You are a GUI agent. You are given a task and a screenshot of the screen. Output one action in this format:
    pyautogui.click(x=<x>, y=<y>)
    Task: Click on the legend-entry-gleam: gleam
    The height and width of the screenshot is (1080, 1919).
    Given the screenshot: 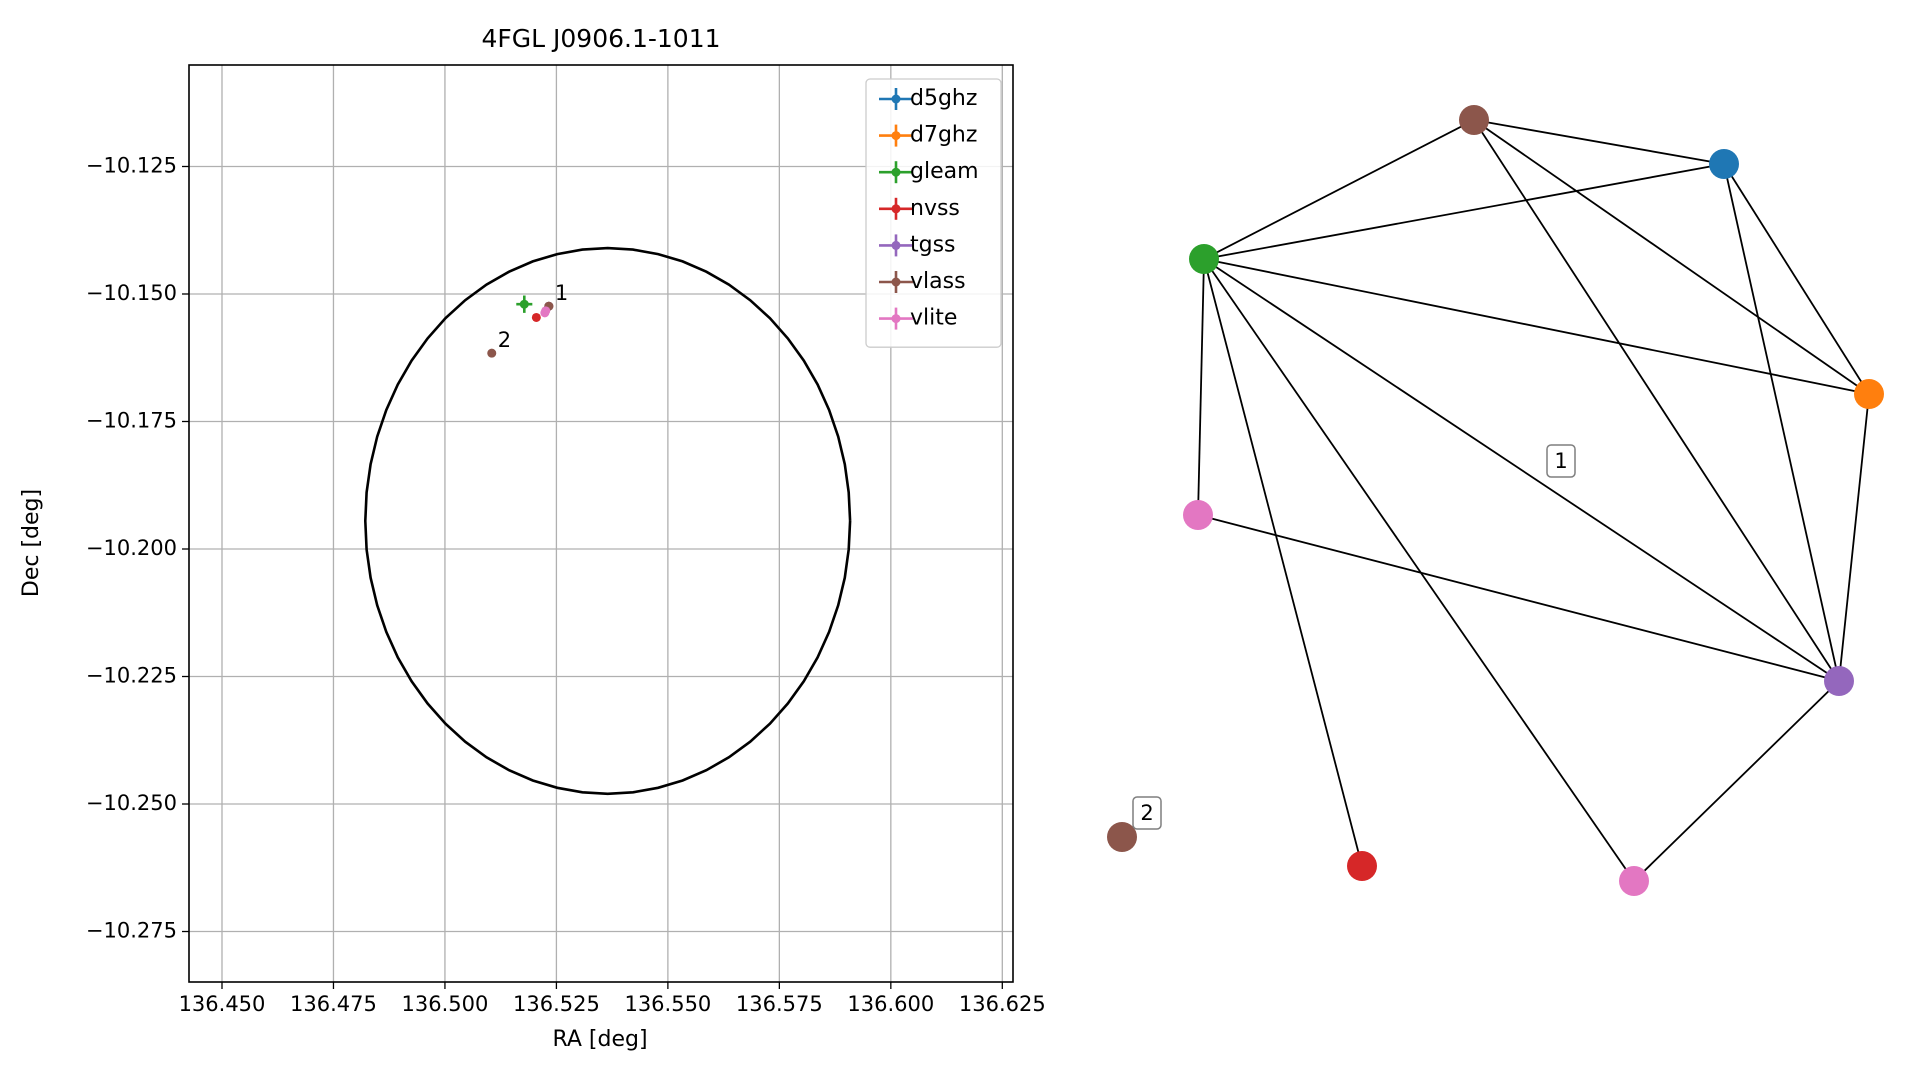 What is the action you would take?
    pyautogui.click(x=929, y=171)
    